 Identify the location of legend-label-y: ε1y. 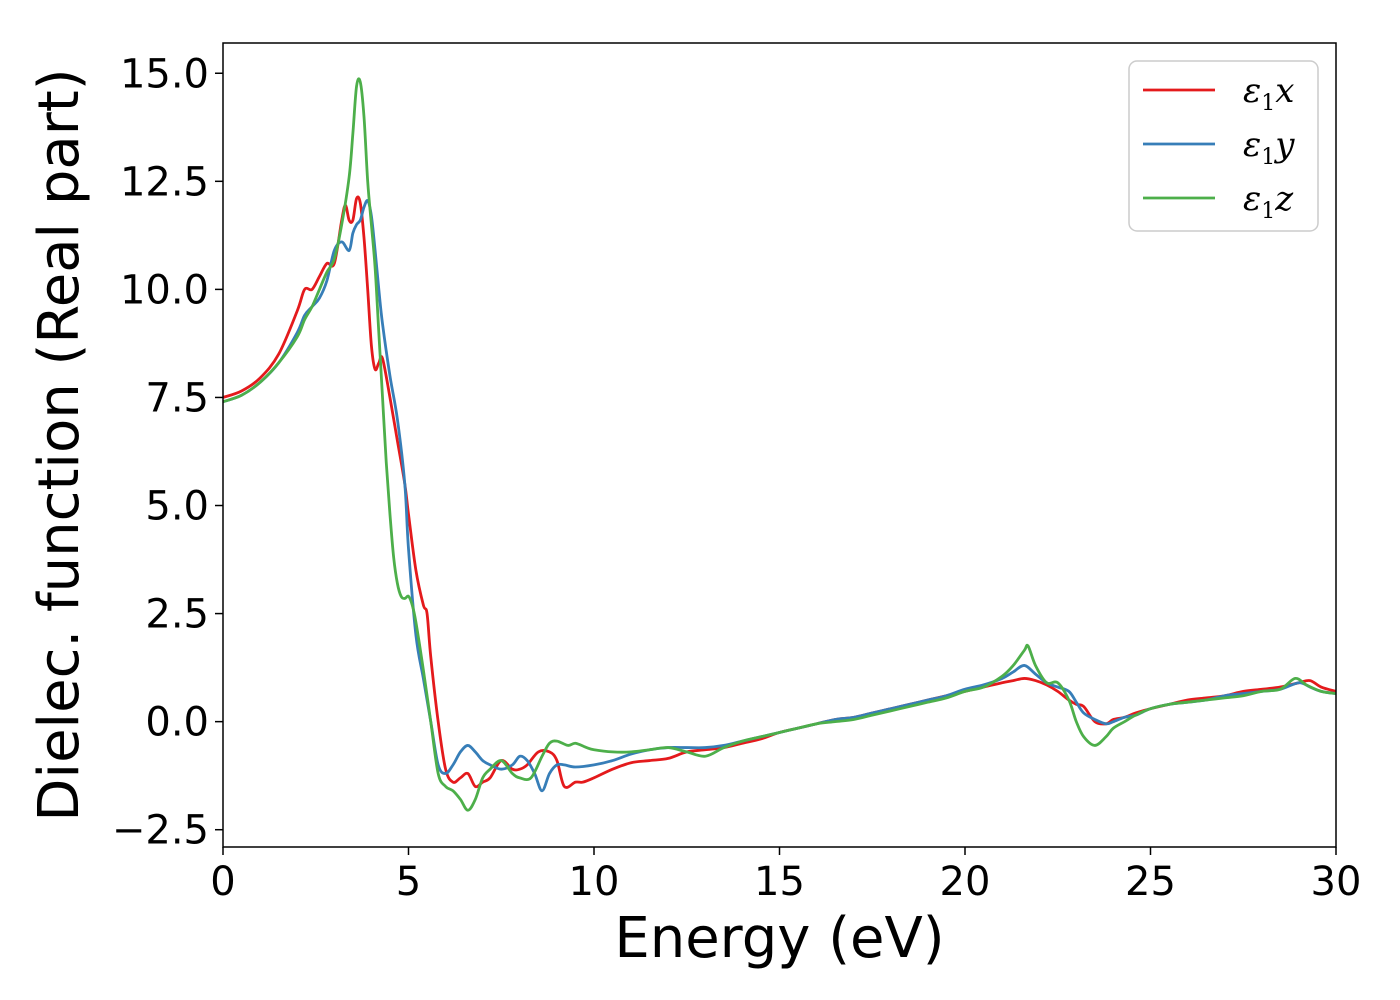
(1269, 147).